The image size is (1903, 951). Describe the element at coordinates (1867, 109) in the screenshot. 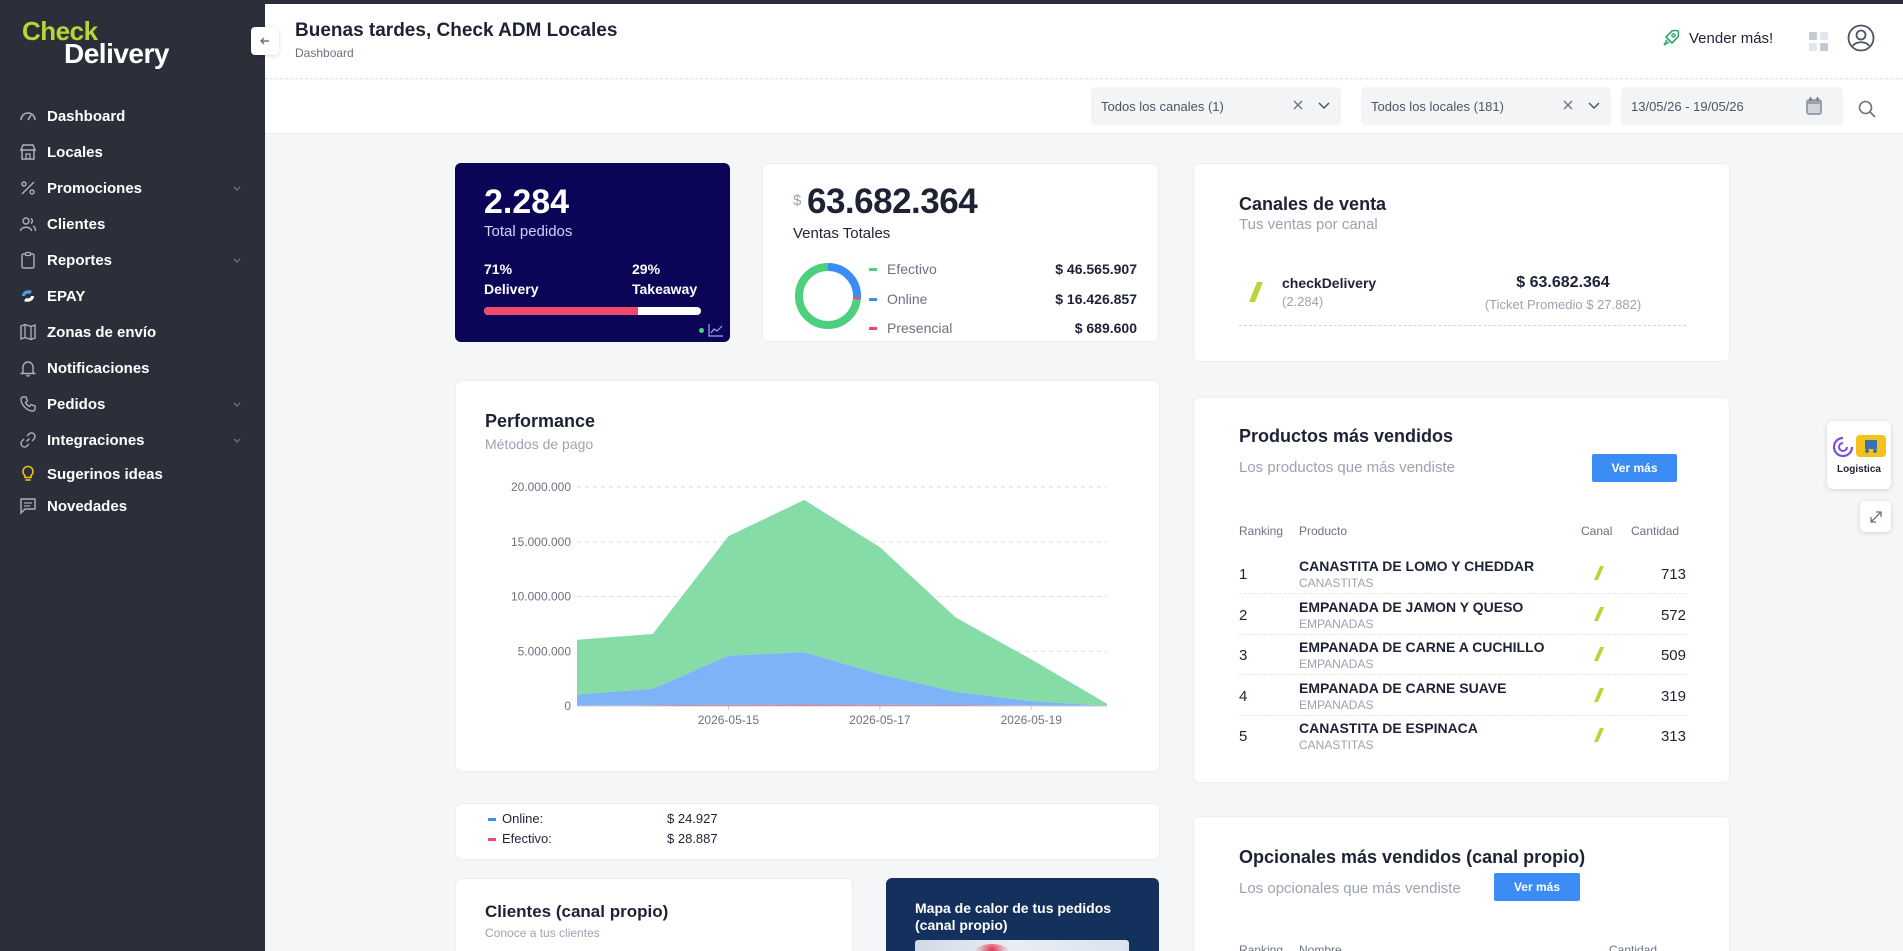

I see `search-icon` at that location.